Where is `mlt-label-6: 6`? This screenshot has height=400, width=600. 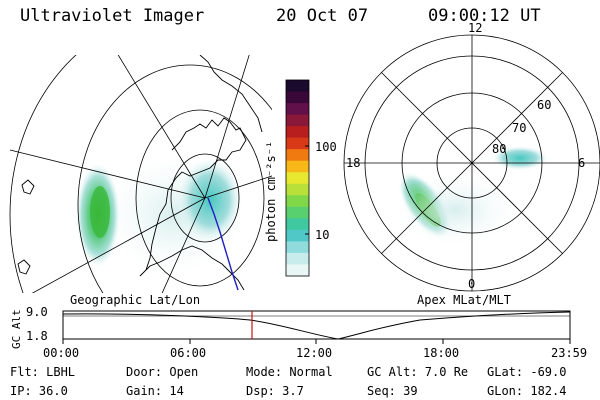 mlt-label-6: 6 is located at coordinates (582, 163).